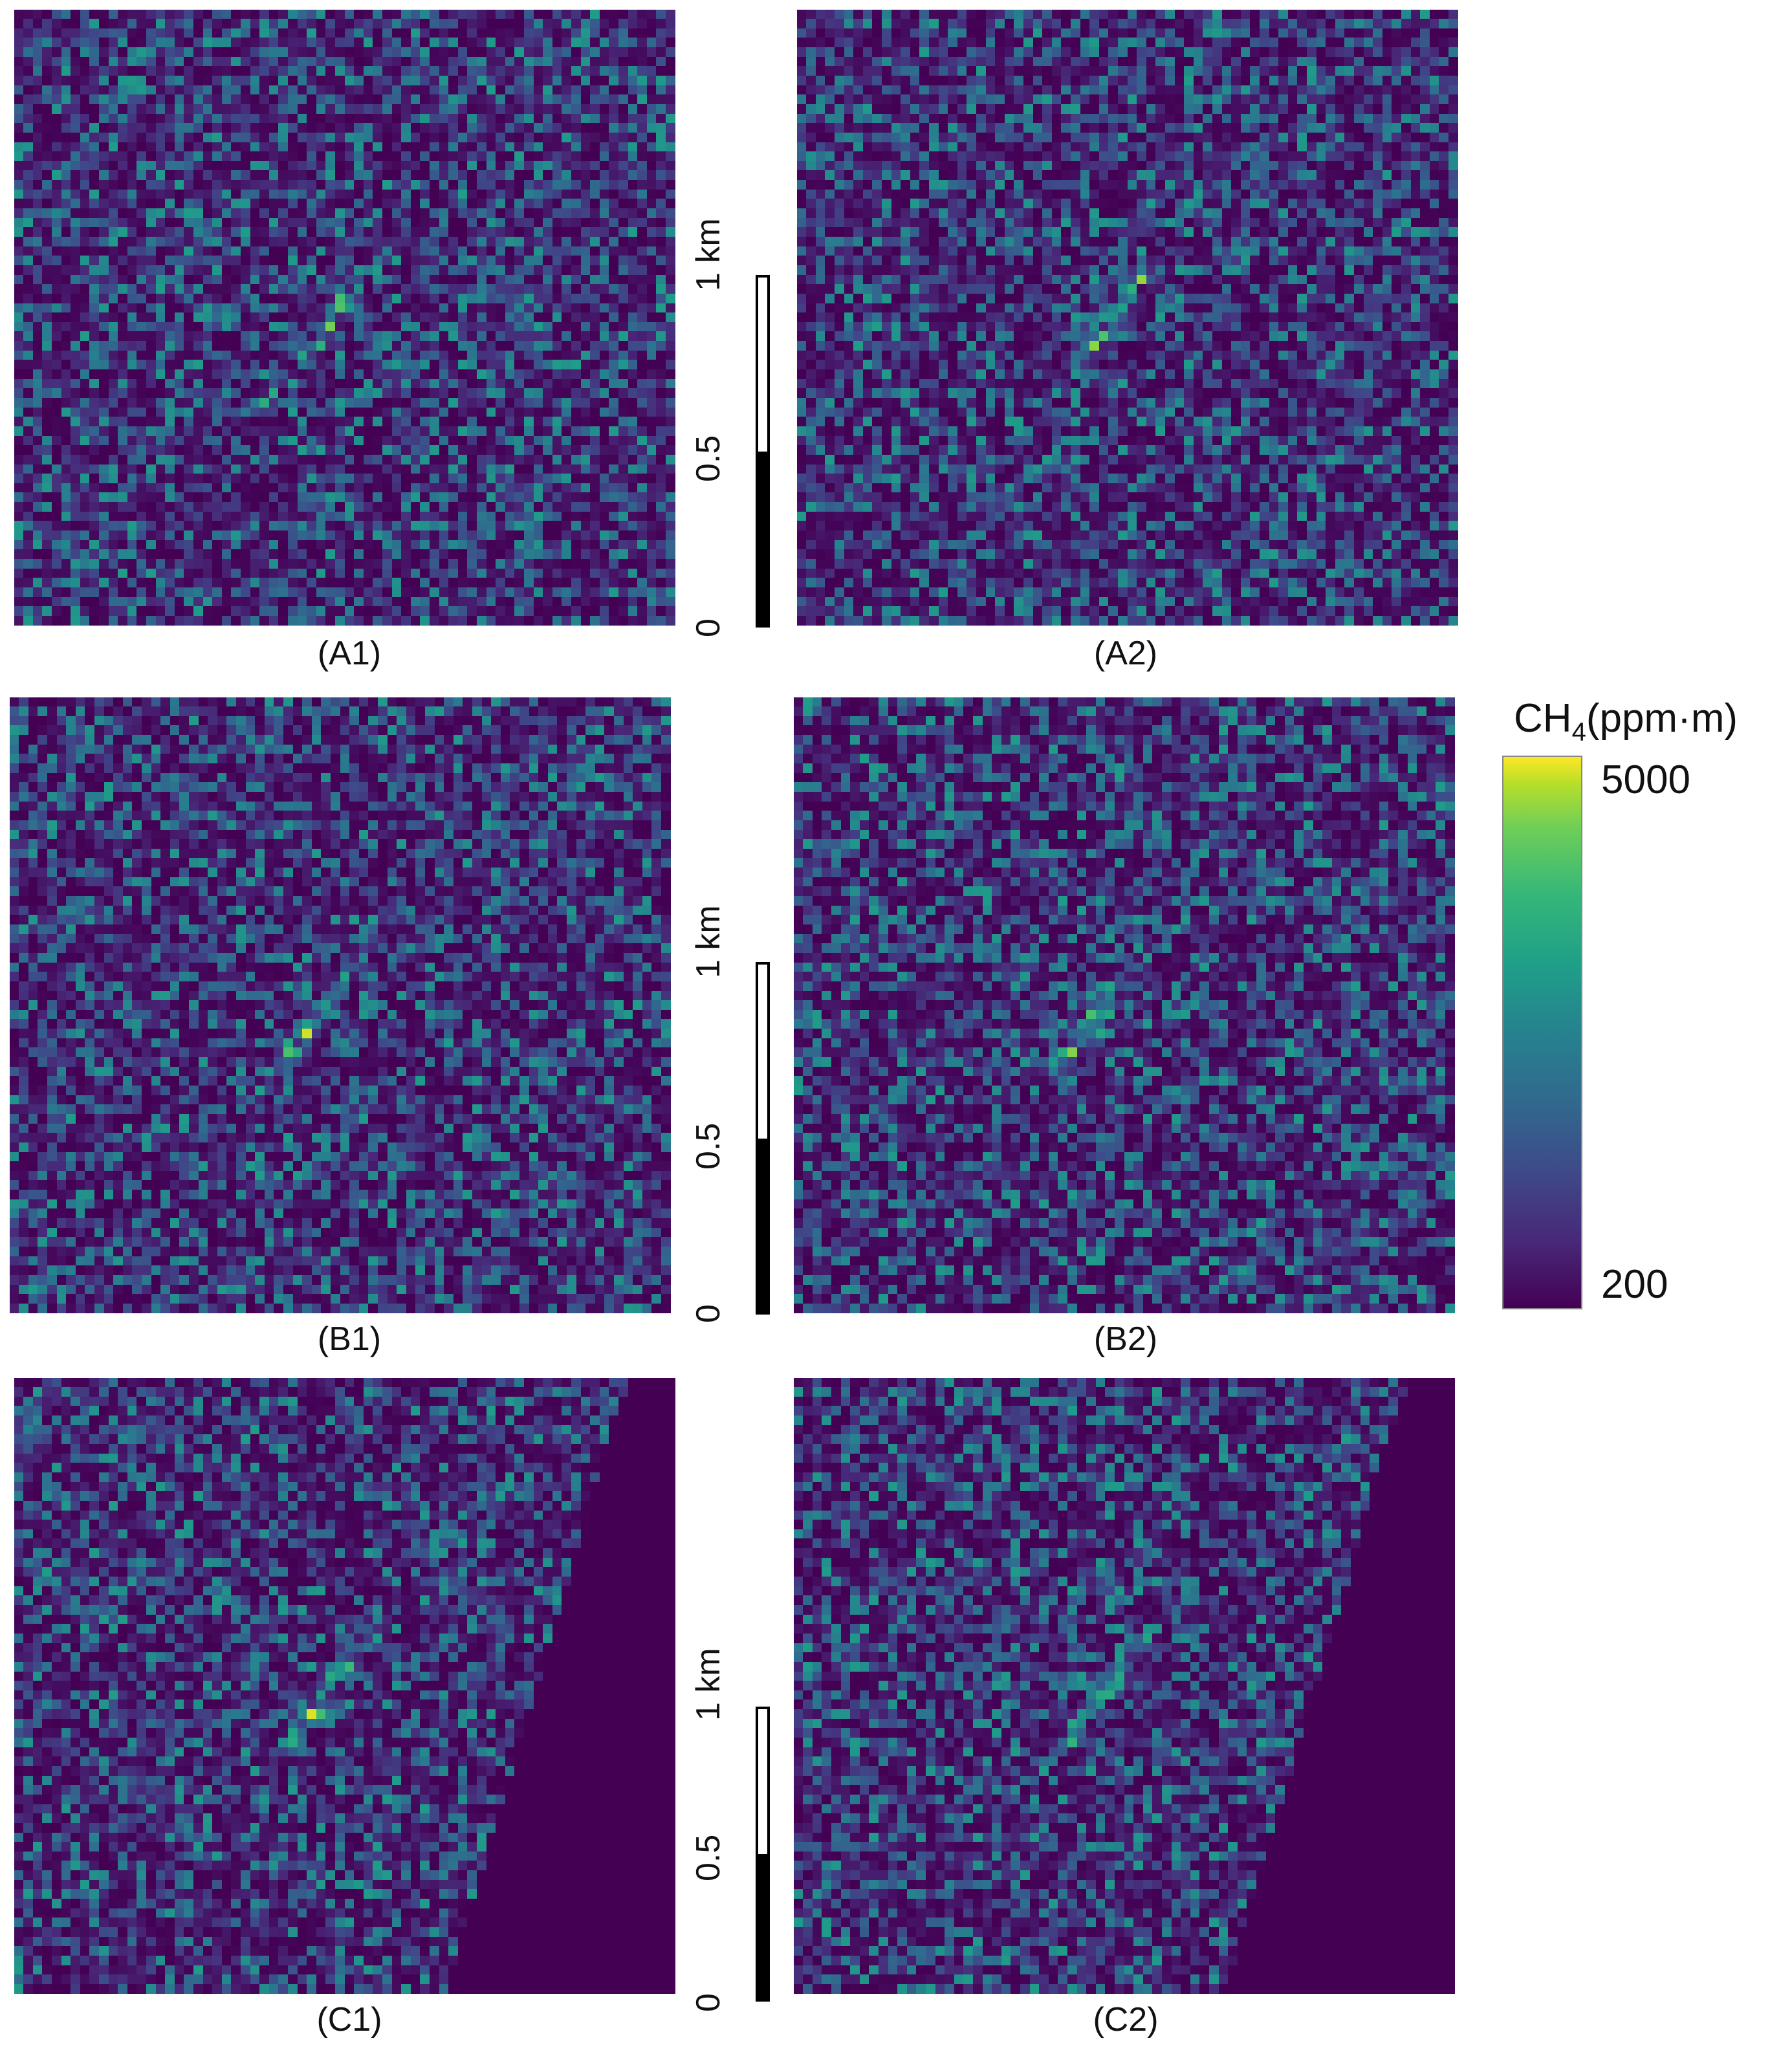 The height and width of the screenshot is (2054, 1792). What do you see at coordinates (1645, 780) in the screenshot?
I see `colorbar-max-label: 5000` at bounding box center [1645, 780].